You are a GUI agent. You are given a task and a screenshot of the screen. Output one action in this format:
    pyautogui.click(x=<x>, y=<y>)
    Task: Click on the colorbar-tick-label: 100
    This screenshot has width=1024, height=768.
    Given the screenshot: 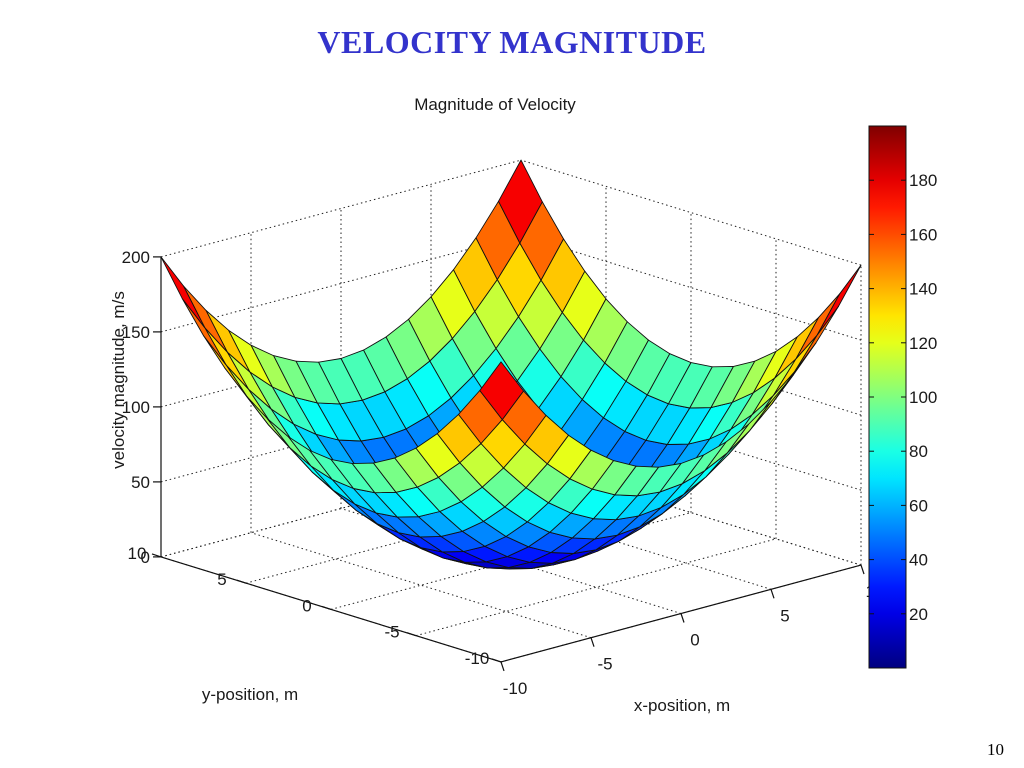 What is the action you would take?
    pyautogui.click(x=923, y=397)
    